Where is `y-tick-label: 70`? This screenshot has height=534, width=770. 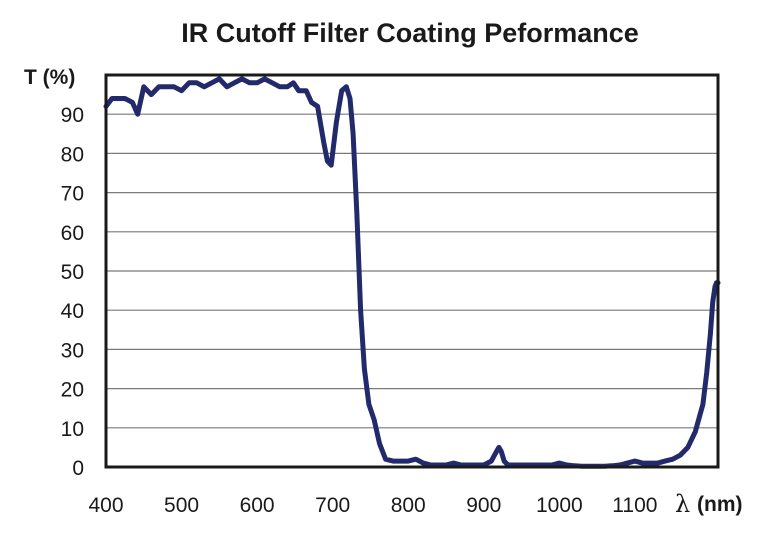 y-tick-label: 70 is located at coordinates (72, 194).